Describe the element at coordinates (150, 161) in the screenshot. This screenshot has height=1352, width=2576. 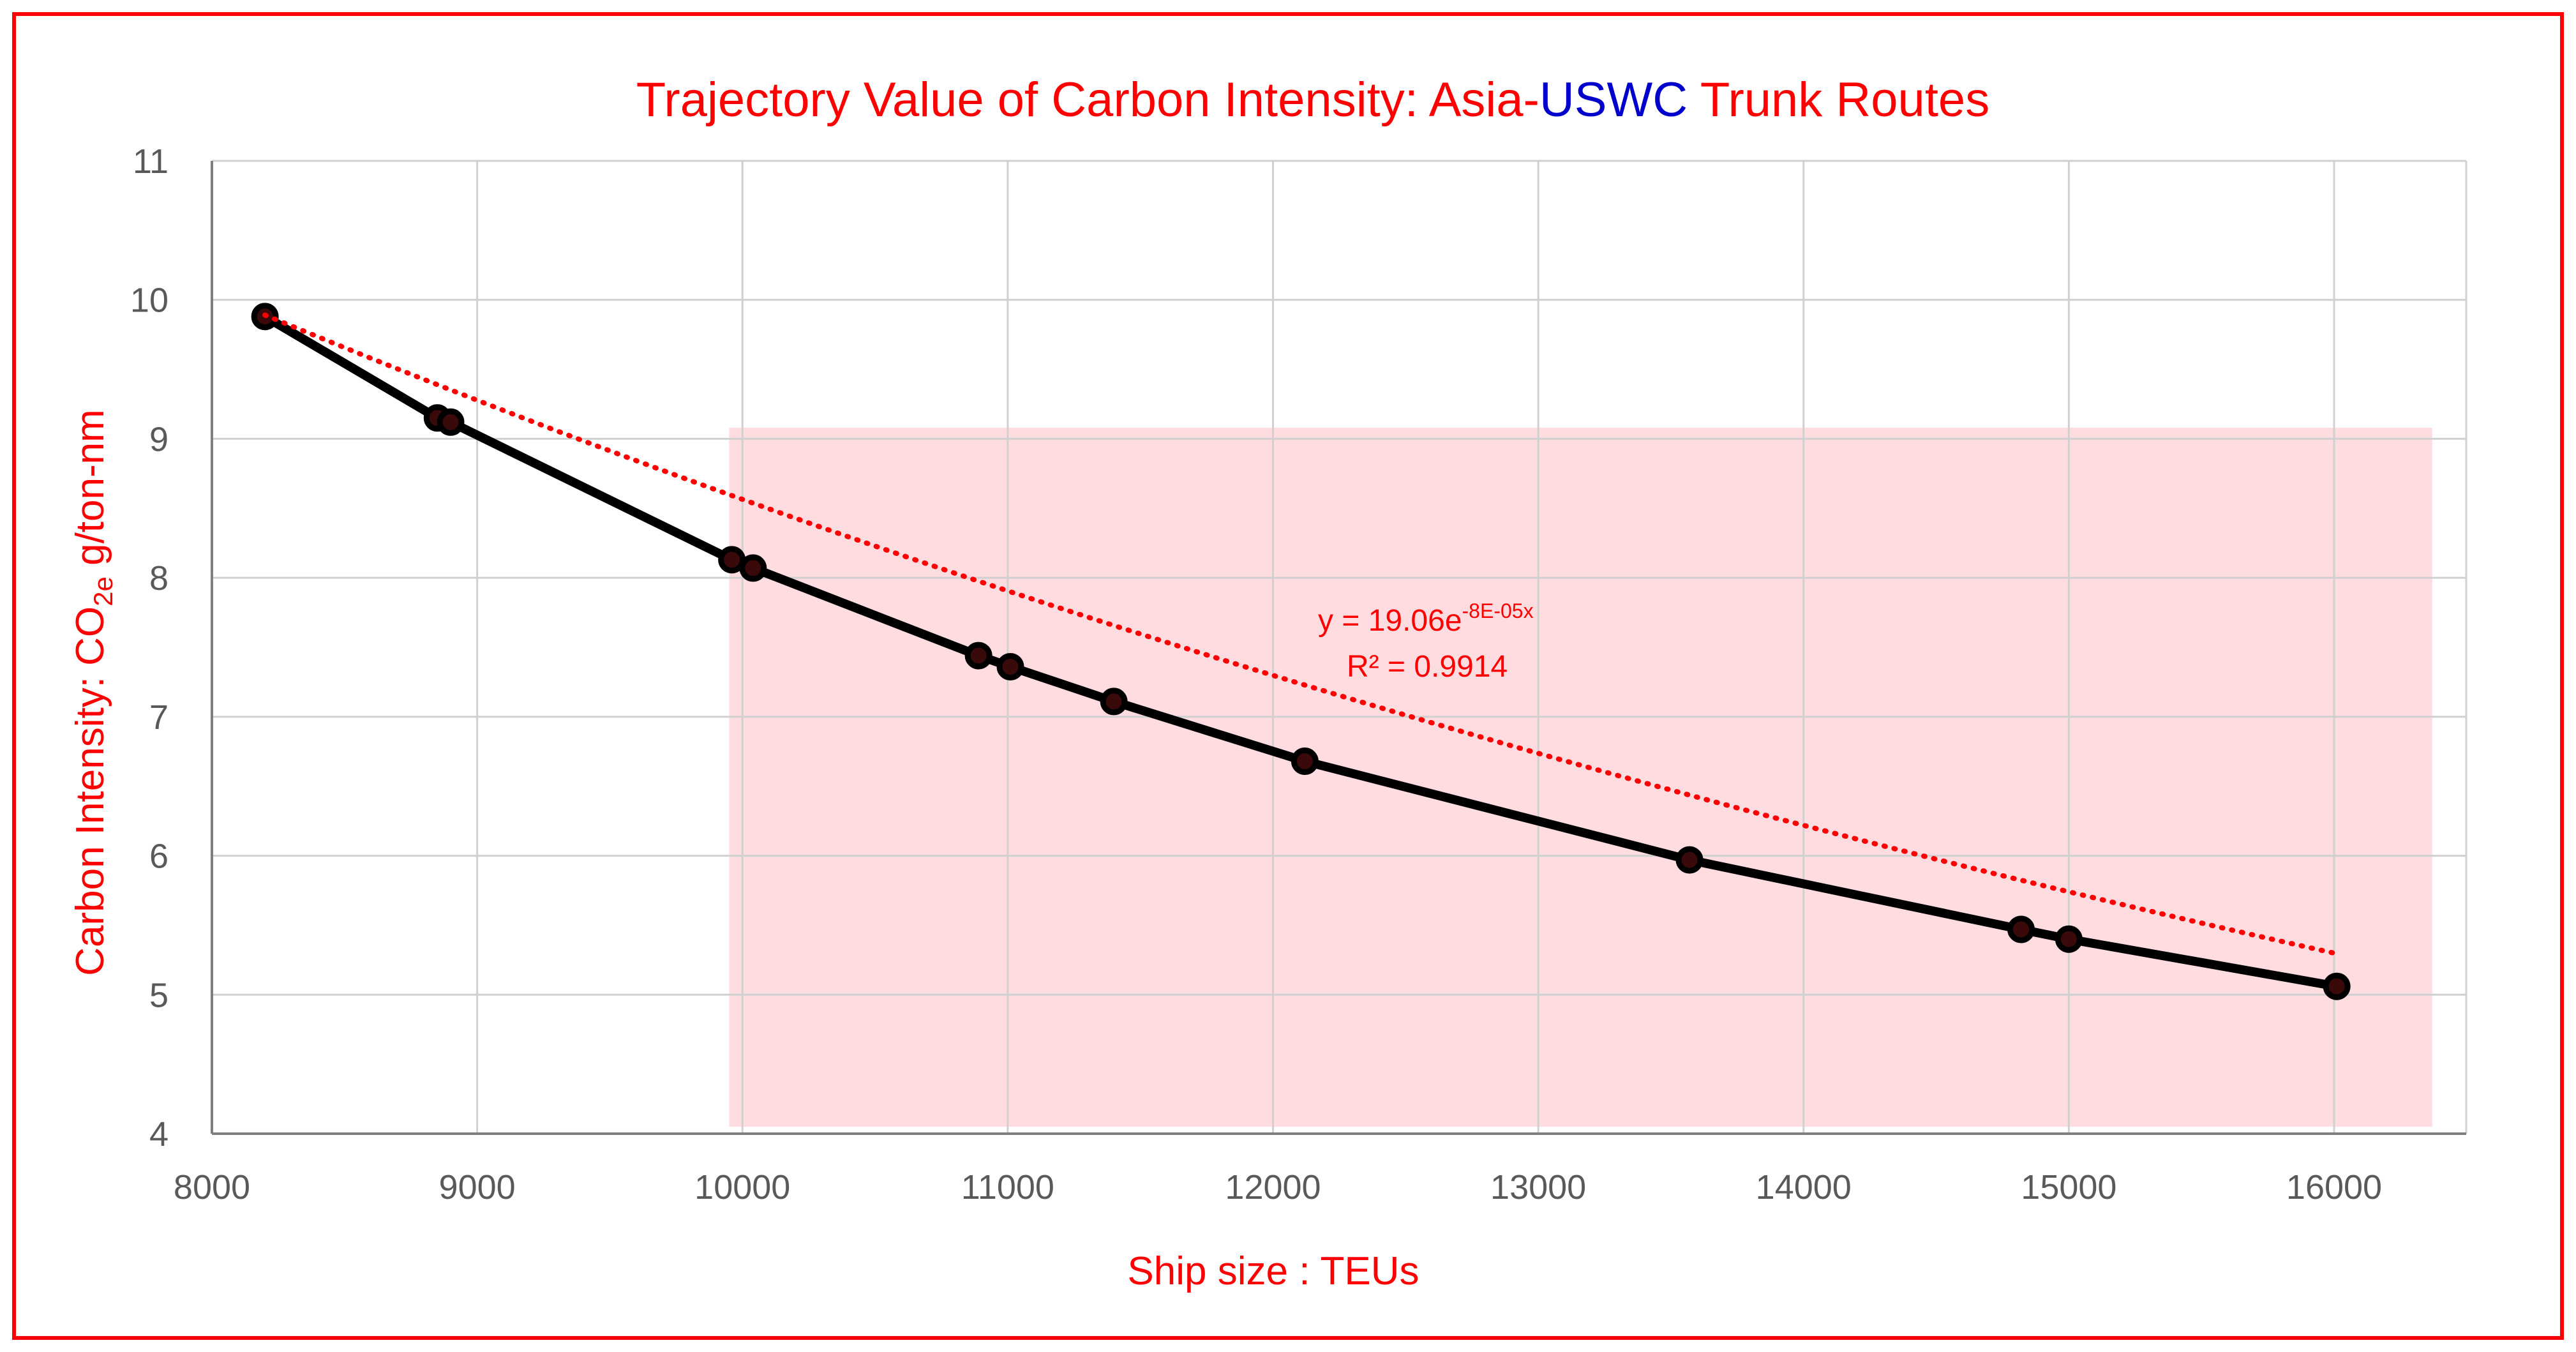
I see `y-tick-11: 11` at that location.